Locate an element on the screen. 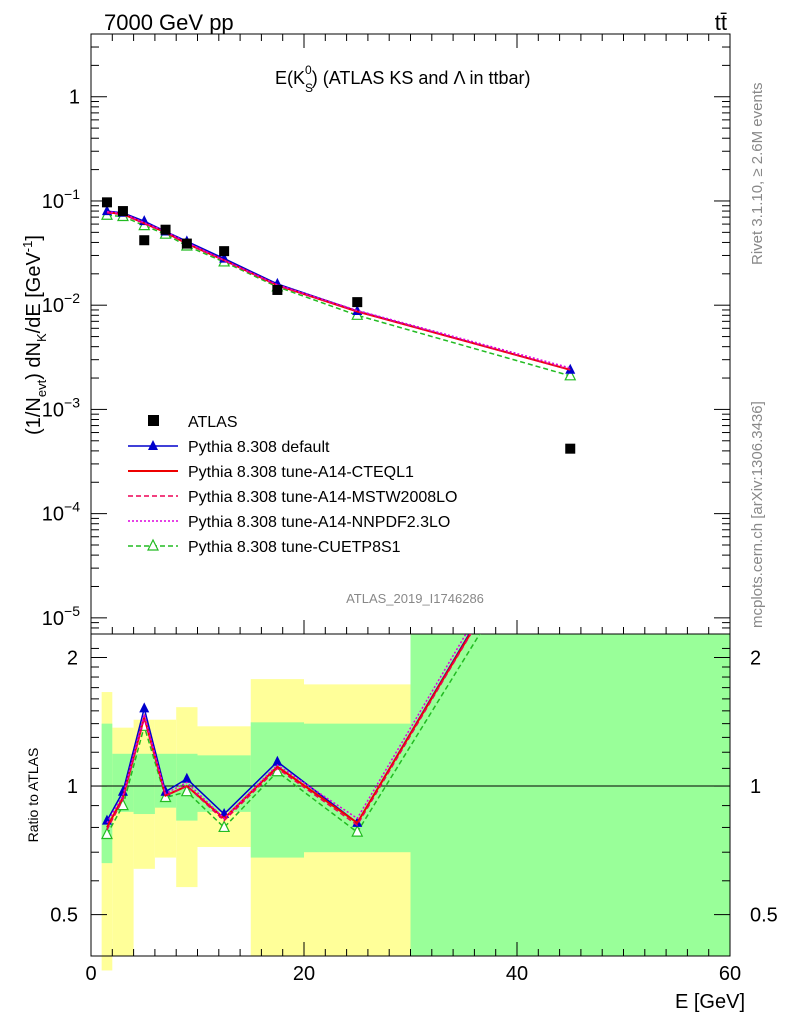  mcplots-label: mcplots.cern.ch [arXiv:1306.3436] is located at coordinates (757, 514).